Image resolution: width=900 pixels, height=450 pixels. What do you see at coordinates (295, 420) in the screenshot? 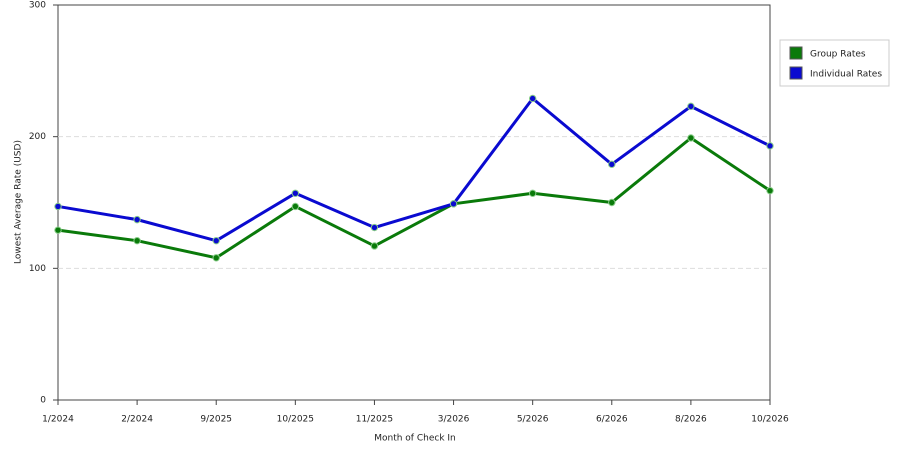
I see `x-tick-label: 10/2025` at bounding box center [295, 420].